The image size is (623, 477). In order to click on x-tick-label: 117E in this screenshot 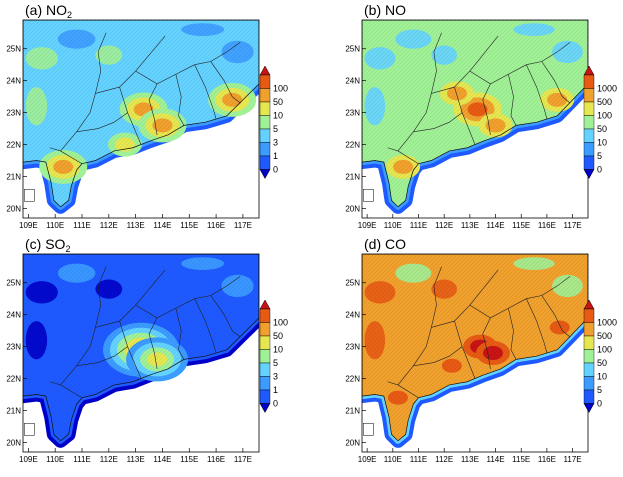, I will do `click(243, 225)`.